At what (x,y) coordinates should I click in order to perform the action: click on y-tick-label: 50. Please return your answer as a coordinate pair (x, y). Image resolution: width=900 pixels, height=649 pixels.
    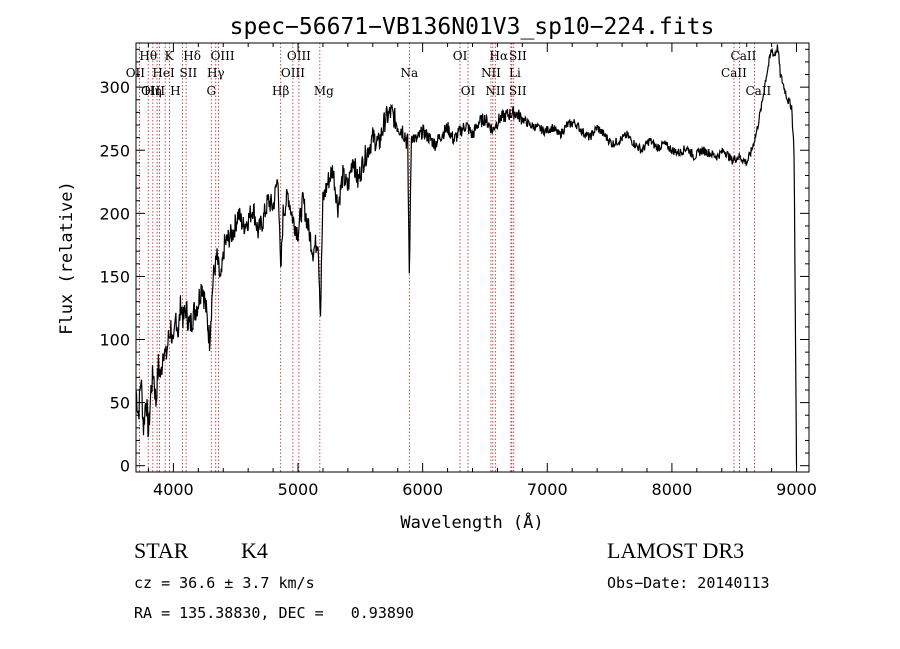
    Looking at the image, I should click on (120, 403).